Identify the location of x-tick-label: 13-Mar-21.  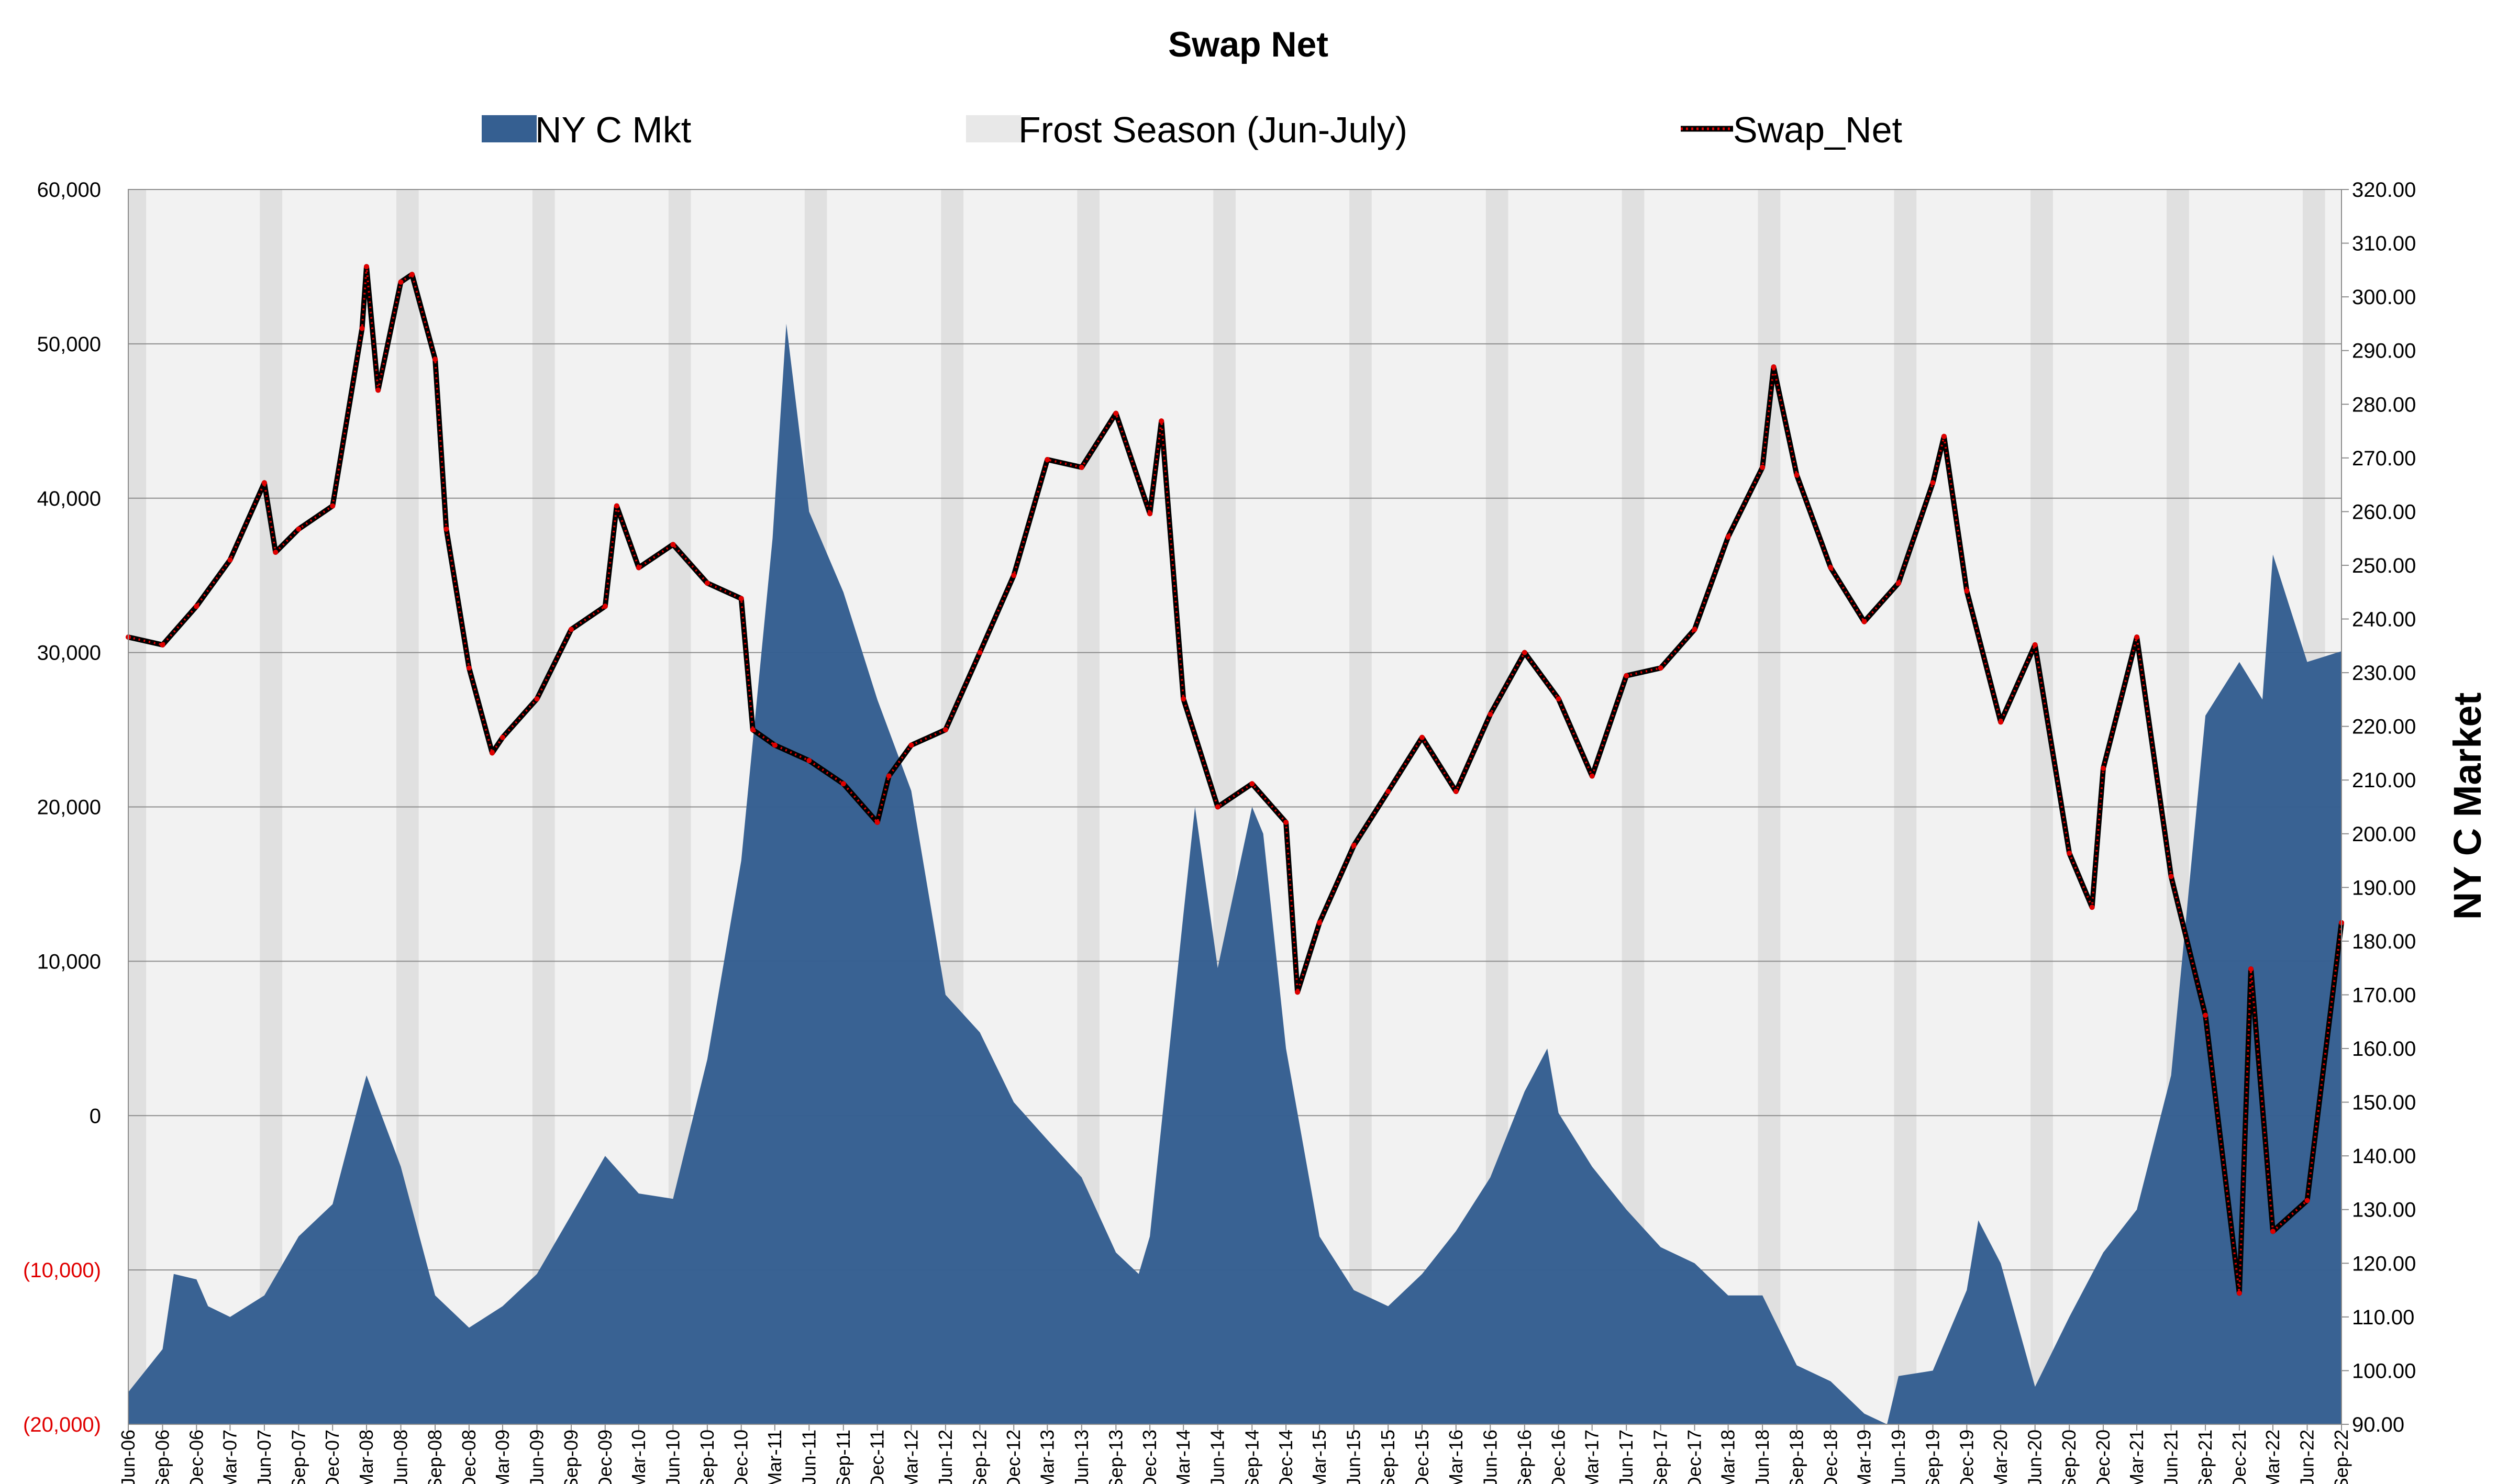
(2136, 1457).